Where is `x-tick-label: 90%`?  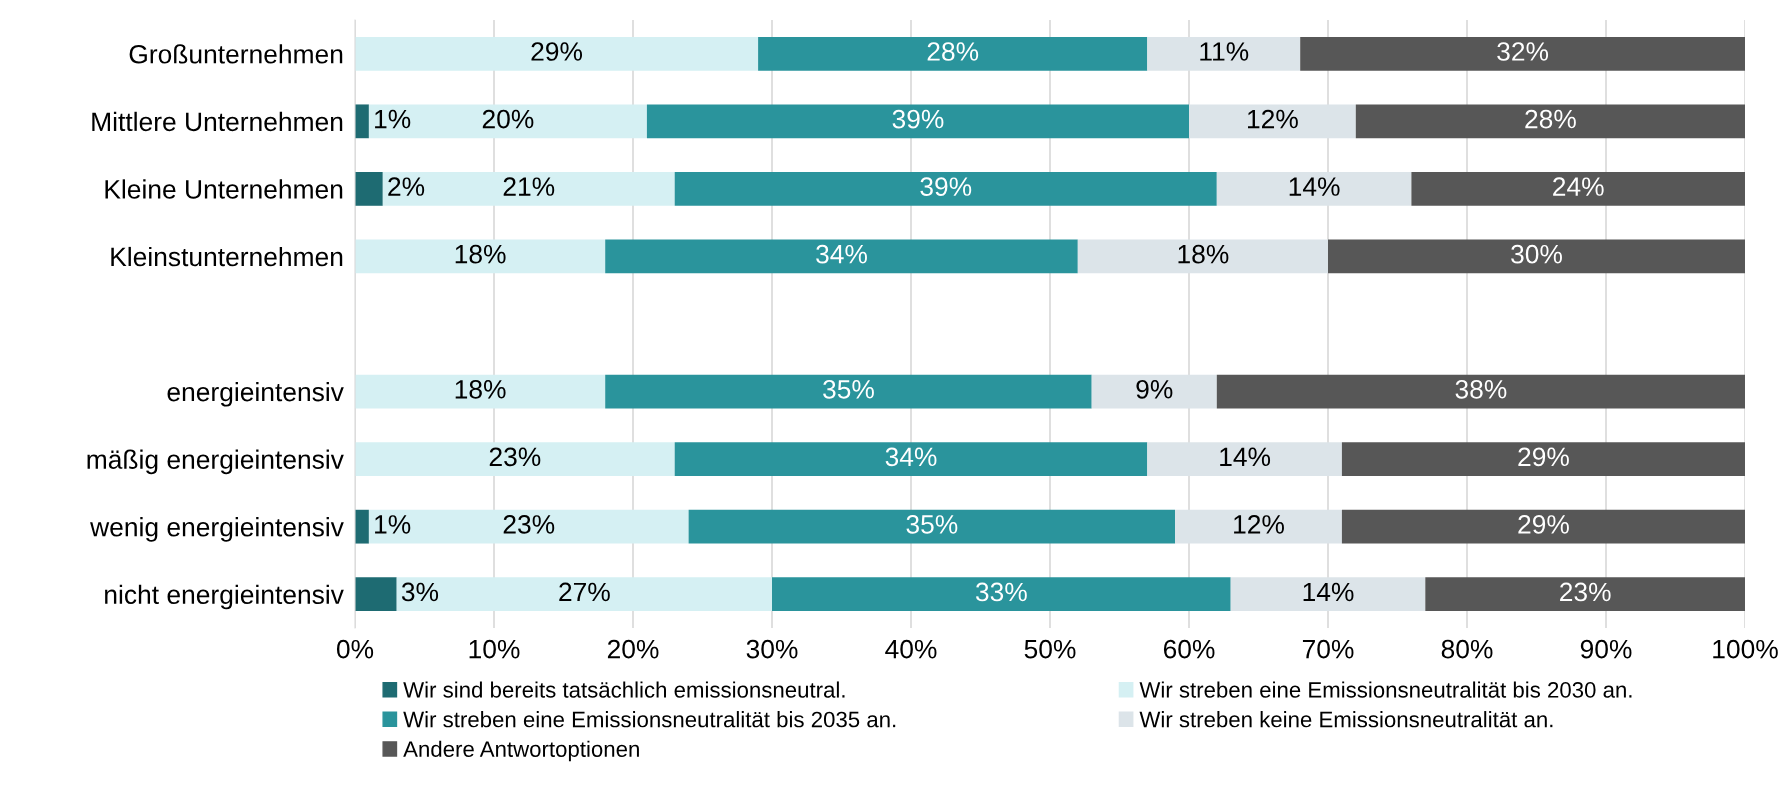
x-tick-label: 90% is located at coordinates (1606, 649).